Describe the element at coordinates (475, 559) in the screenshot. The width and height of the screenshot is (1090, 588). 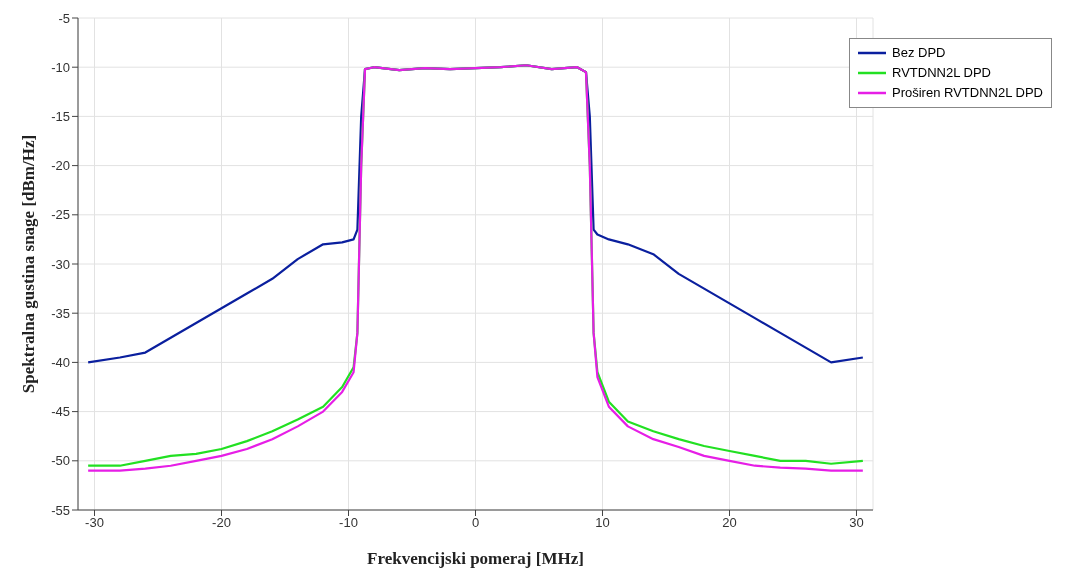
I see `x-axis-title: Frekvencijski pomeraj [MHz]` at that location.